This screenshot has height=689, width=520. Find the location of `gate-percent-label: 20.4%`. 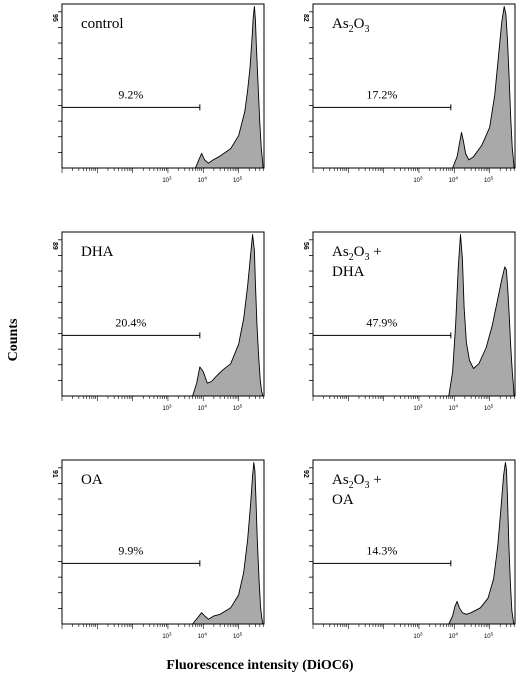

gate-percent-label: 20.4% is located at coordinates (130, 322).